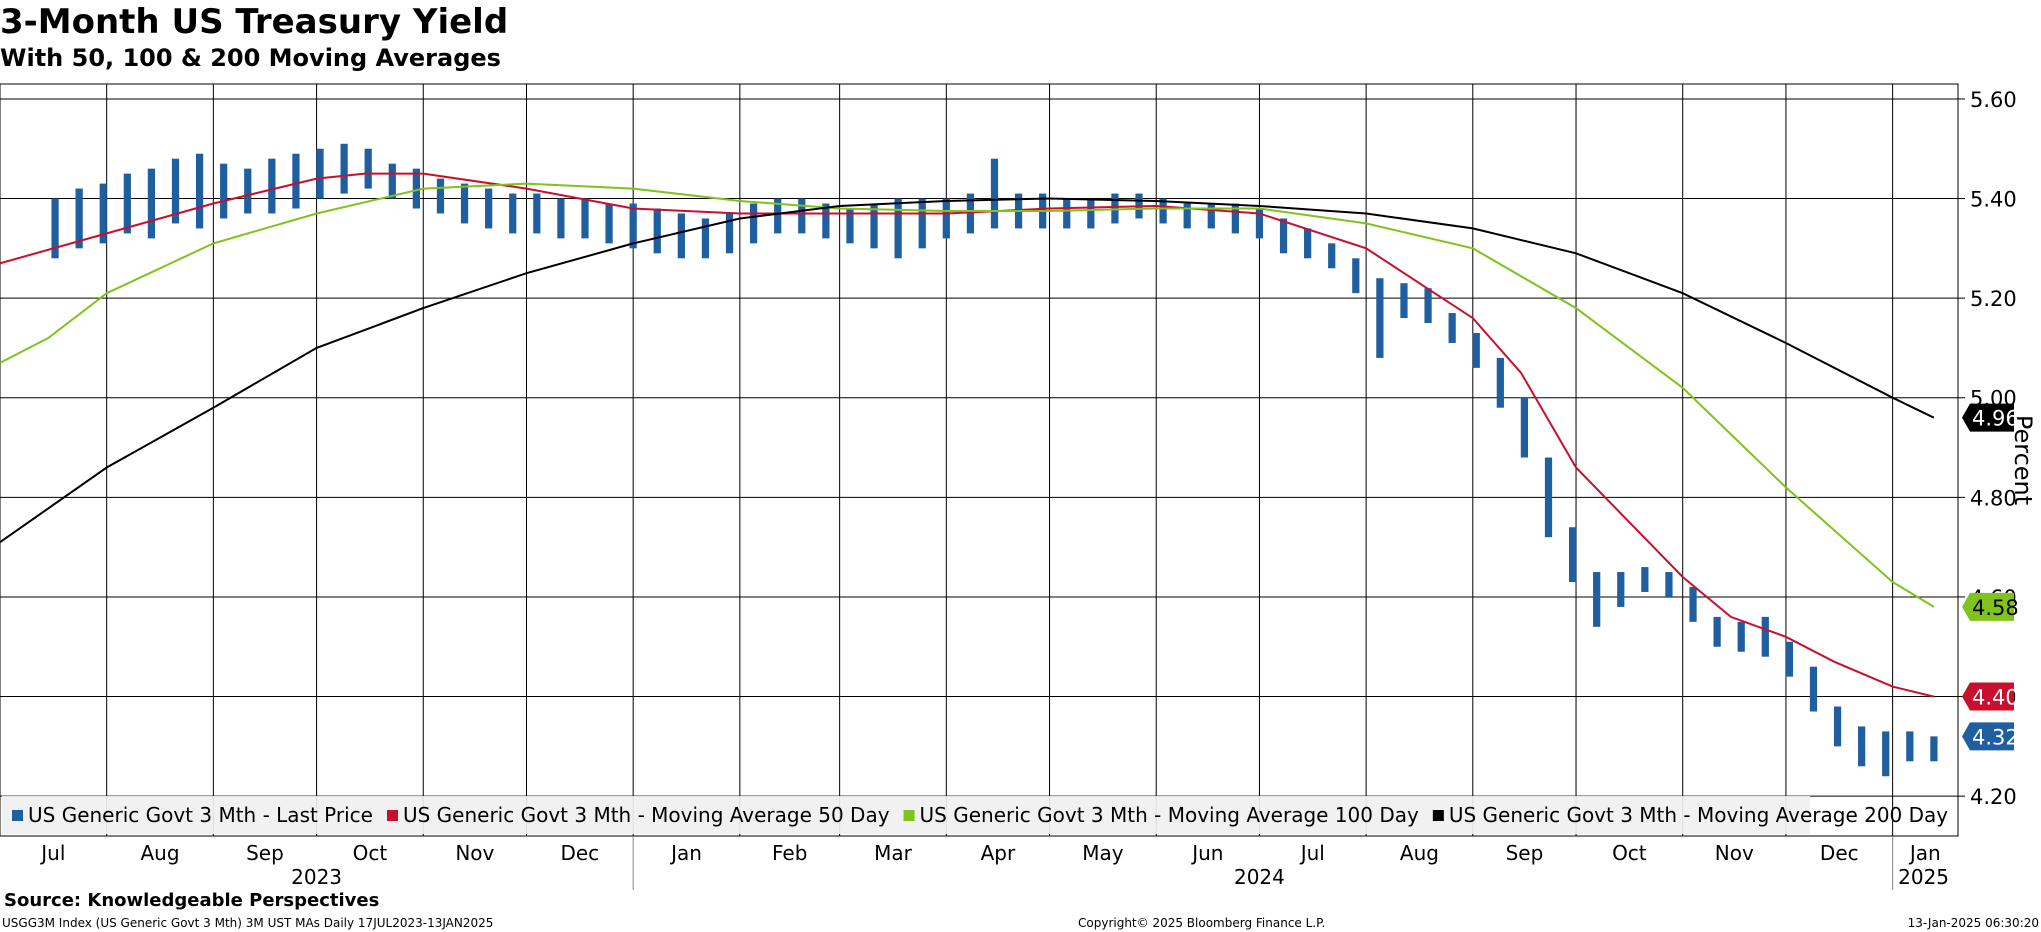 The width and height of the screenshot is (2041, 932). Describe the element at coordinates (1206, 853) in the screenshot. I see `x-month-label: Jun` at that location.